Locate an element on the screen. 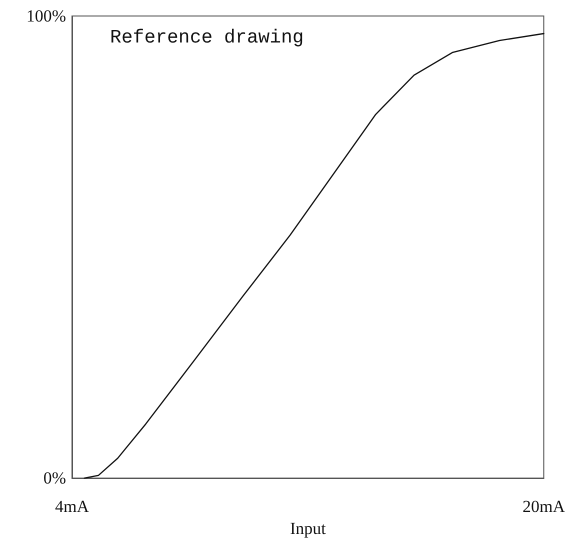  x-axis-title: Input is located at coordinates (308, 528).